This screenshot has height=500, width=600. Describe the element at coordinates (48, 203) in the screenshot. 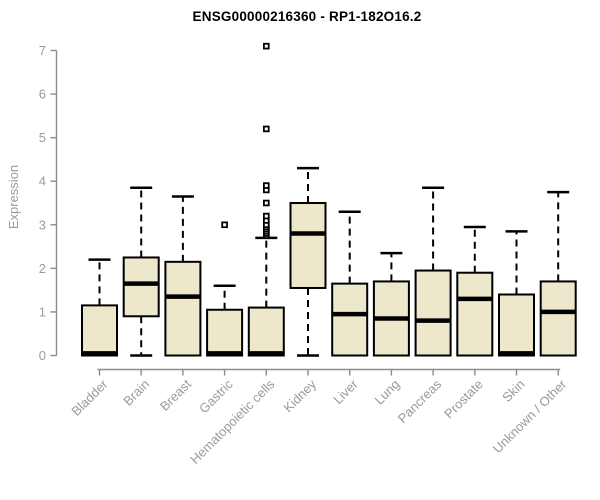

I see `y-axis: 0 1 2 3 4 5 6 7` at that location.